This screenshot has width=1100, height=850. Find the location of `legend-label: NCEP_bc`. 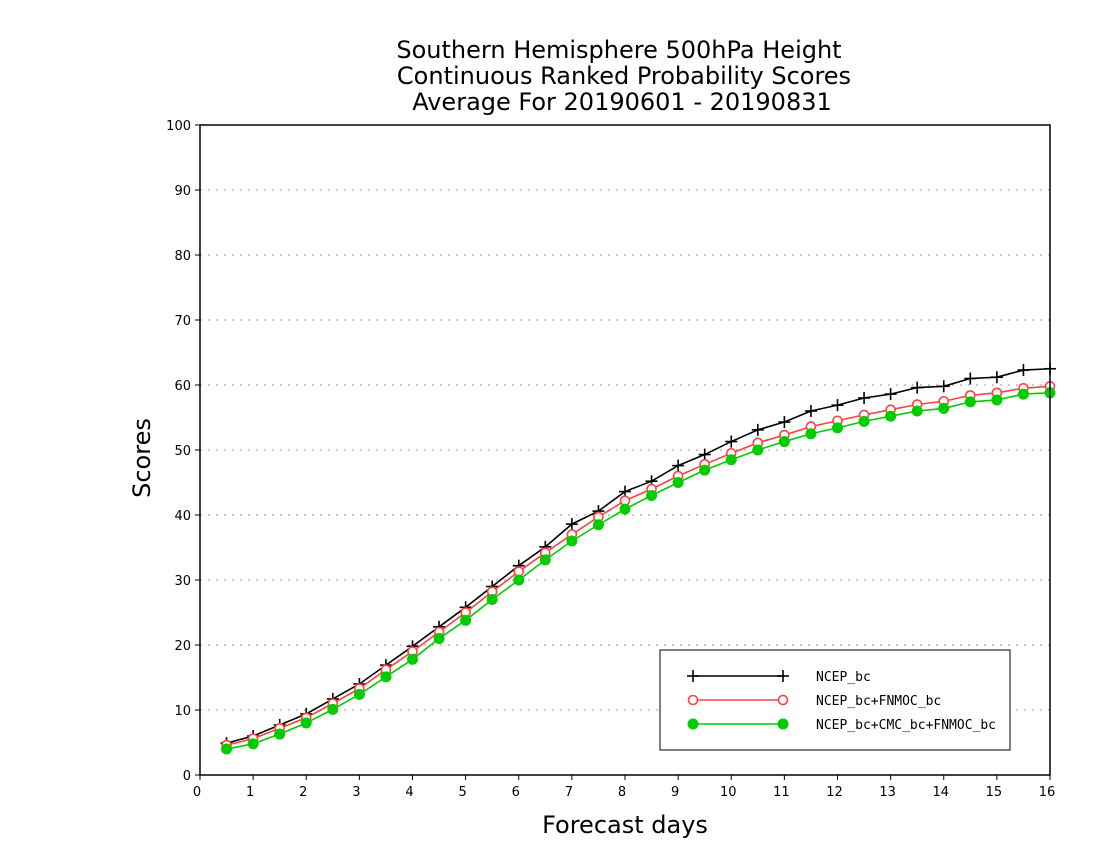

legend-label: NCEP_bc is located at coordinates (843, 677).